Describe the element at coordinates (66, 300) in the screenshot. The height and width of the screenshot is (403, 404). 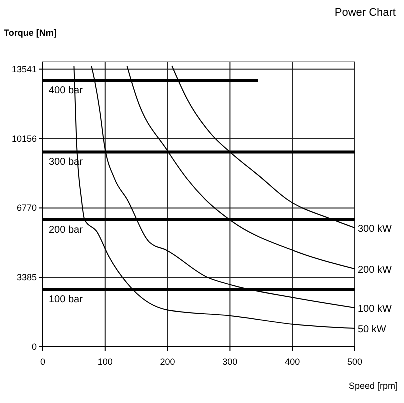
I see `series-label: 100 bar` at that location.